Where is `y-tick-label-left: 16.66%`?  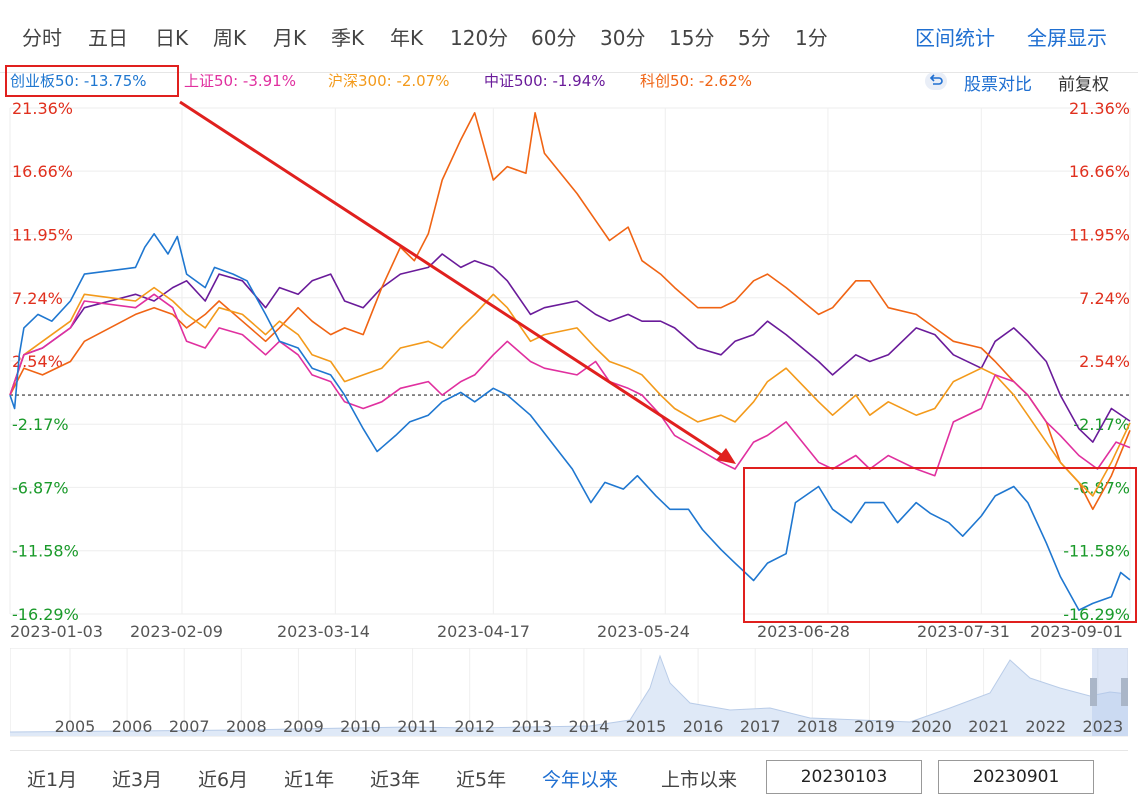 y-tick-label-left: 16.66% is located at coordinates (42, 171).